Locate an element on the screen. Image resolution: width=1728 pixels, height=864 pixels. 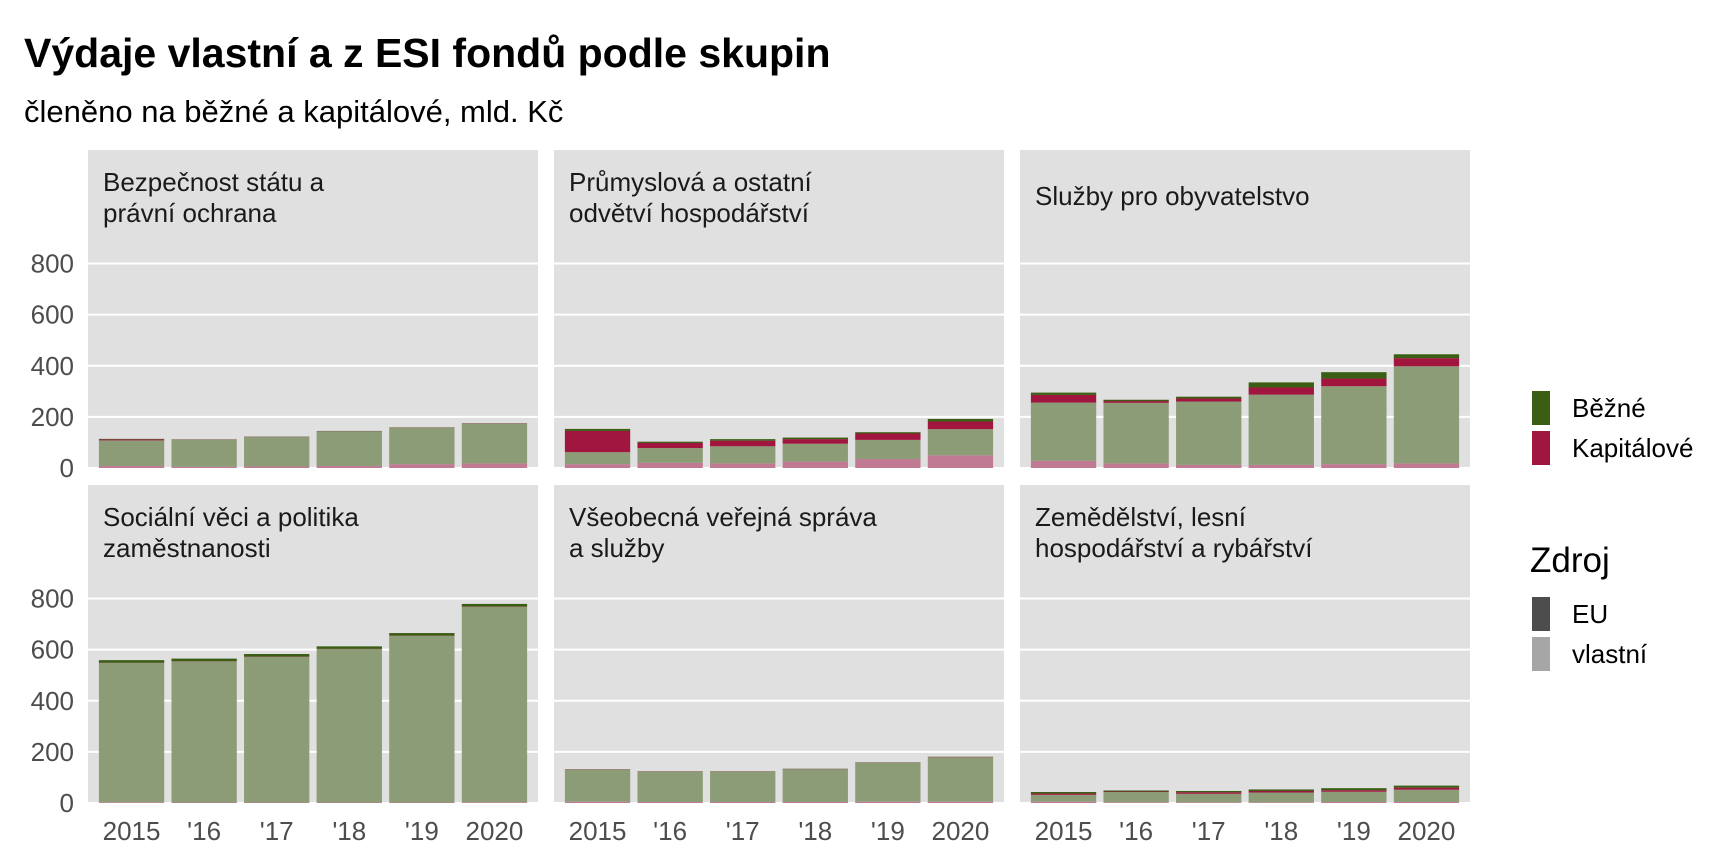
legend-label: EU is located at coordinates (1590, 614).